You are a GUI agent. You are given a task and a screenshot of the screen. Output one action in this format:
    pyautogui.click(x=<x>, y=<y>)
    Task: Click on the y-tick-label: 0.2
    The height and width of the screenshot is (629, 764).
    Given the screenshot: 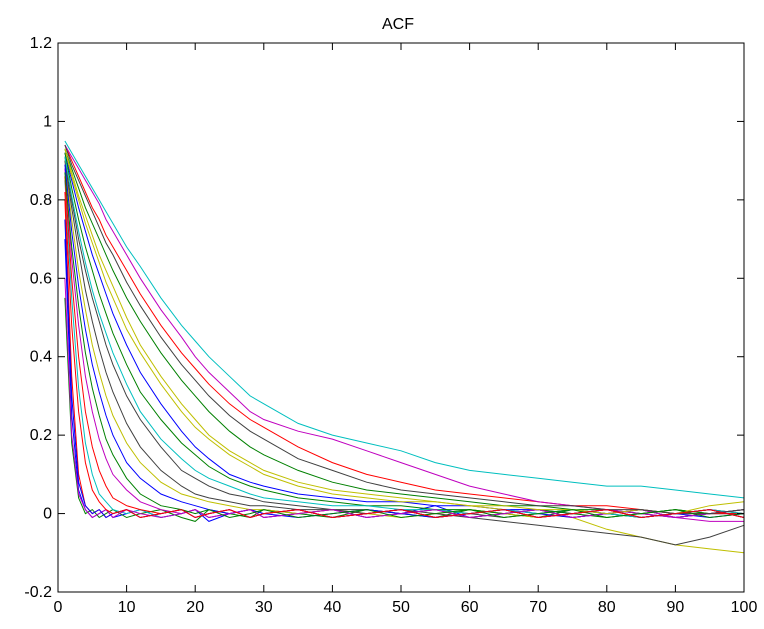 What is the action you would take?
    pyautogui.click(x=41, y=435)
    